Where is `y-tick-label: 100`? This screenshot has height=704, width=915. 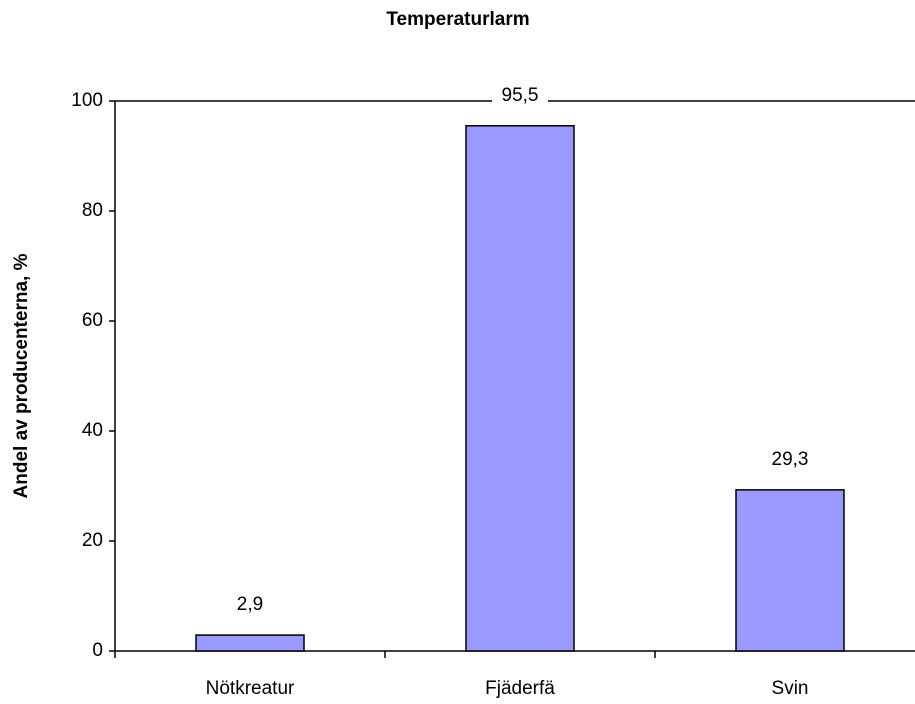 y-tick-label: 100 is located at coordinates (87, 100).